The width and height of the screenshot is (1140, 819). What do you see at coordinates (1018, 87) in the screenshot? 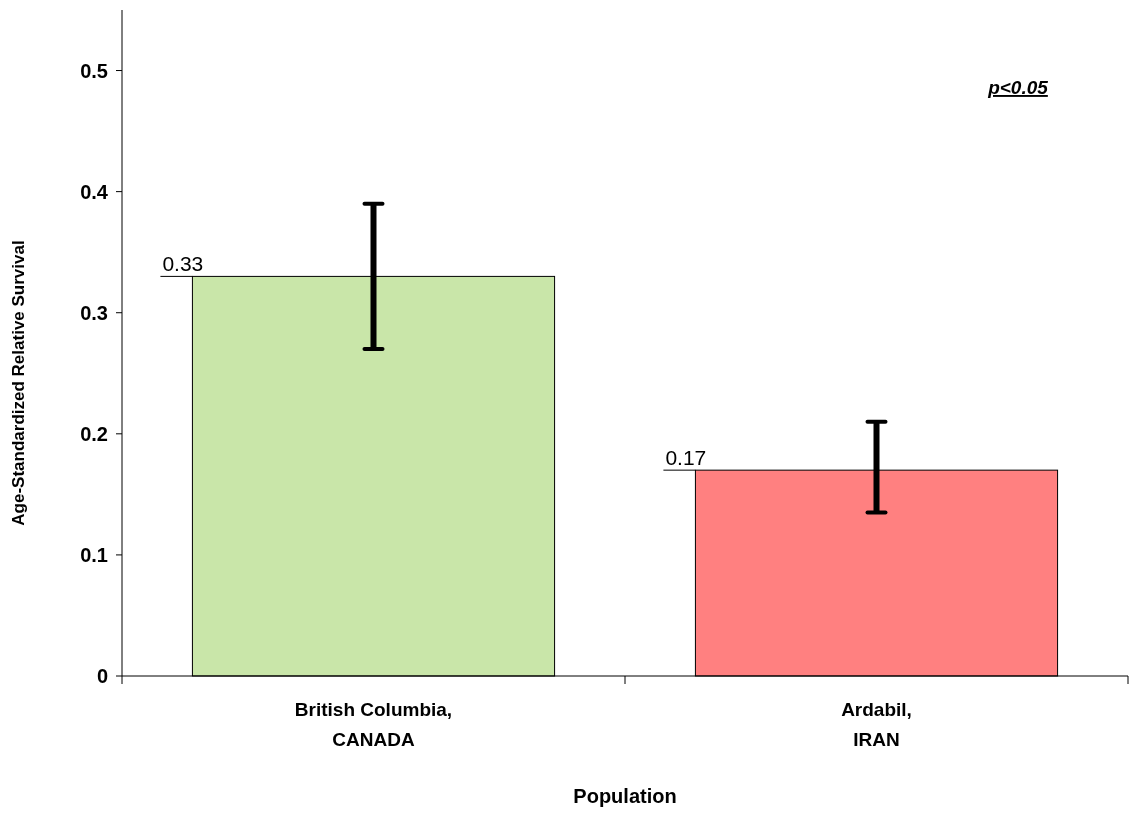
I see `annotation: p<0.05` at bounding box center [1018, 87].